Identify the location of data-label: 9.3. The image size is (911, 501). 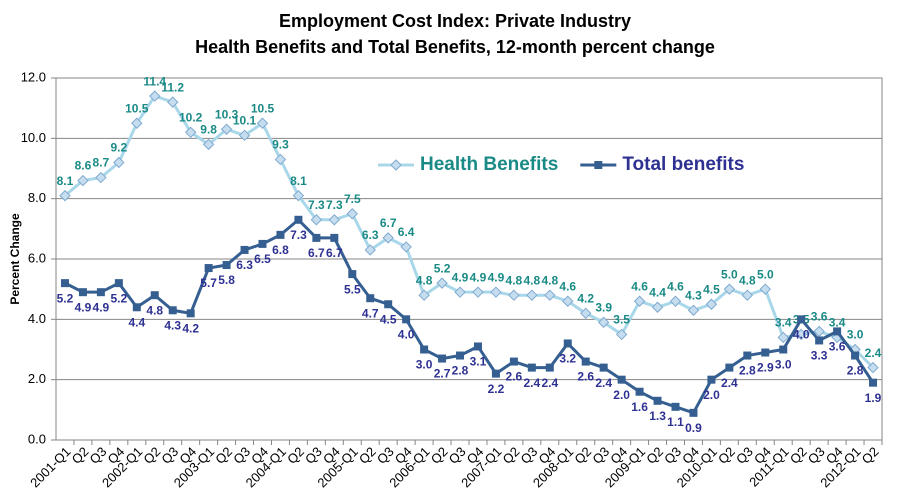
(280, 145).